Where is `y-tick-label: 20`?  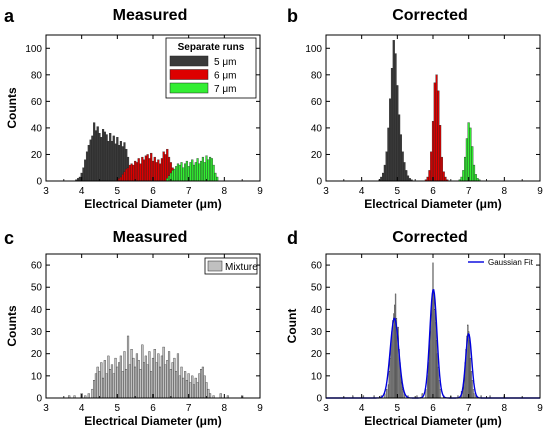 y-tick-label: 20 is located at coordinates (317, 354).